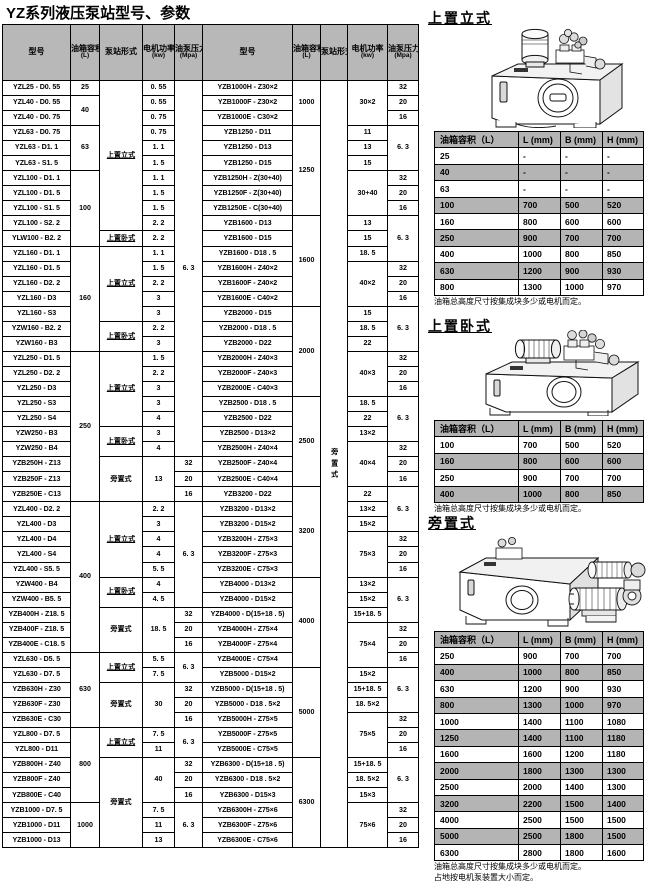  I want to click on cell-model-right: YZB1250E - C(30+40), so click(247, 208).